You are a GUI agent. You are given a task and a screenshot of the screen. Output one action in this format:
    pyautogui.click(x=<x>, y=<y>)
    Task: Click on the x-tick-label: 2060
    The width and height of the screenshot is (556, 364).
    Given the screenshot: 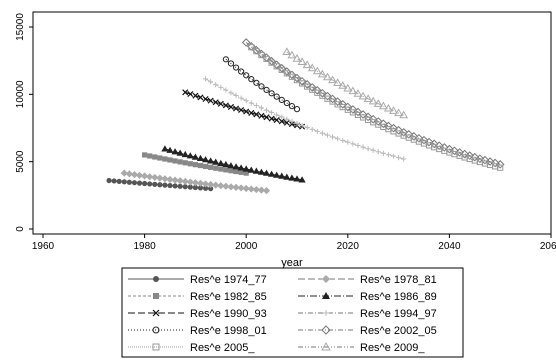 What is the action you would take?
    pyautogui.click(x=548, y=246)
    